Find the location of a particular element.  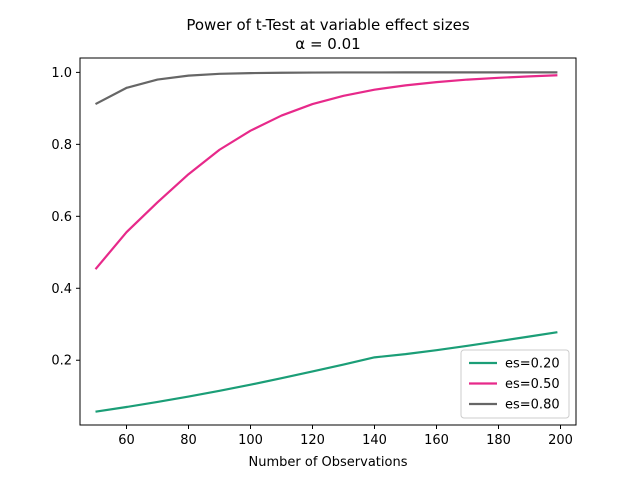

chart-subtitle: α = 0.01 is located at coordinates (327, 44).